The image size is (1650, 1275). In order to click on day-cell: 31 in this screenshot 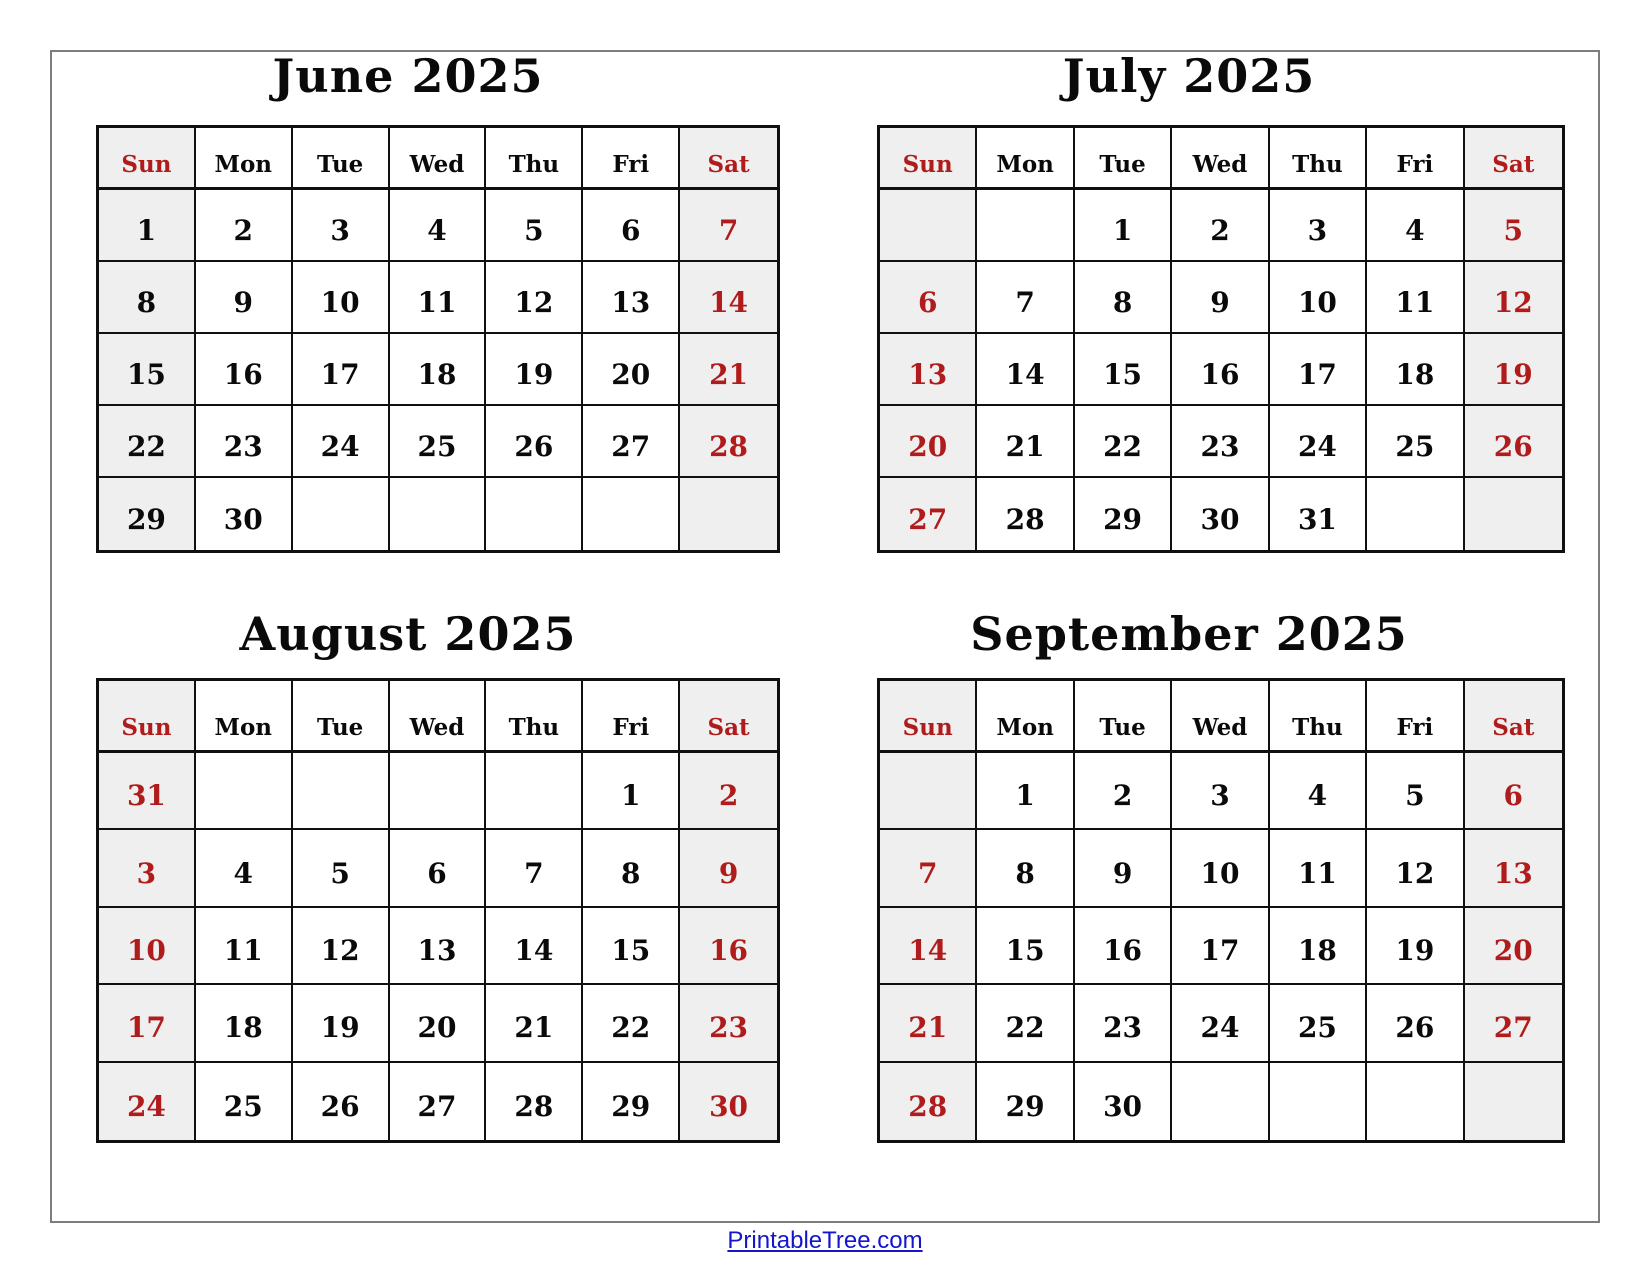, I will do `click(147, 792)`.